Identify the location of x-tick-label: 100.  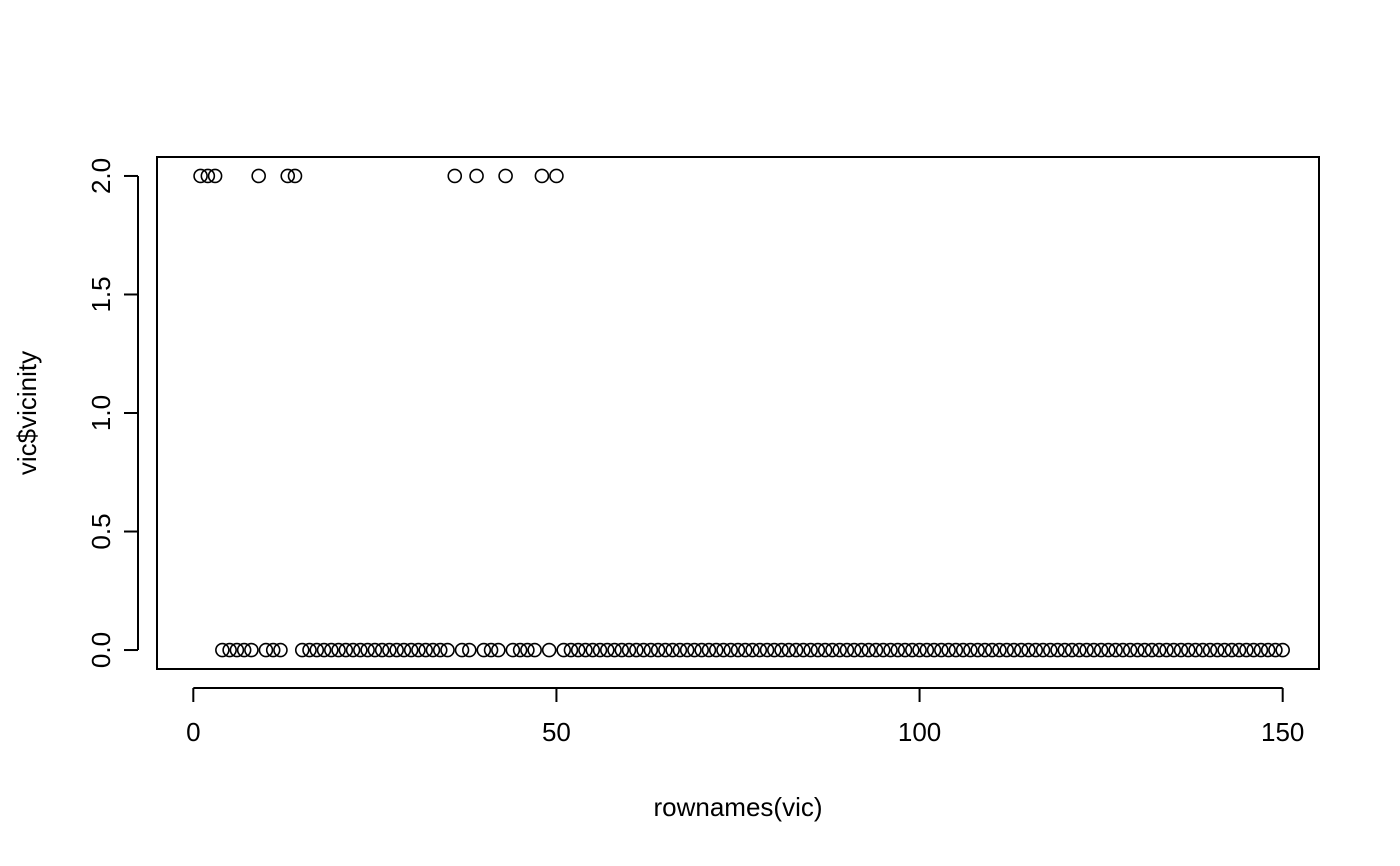
(919, 732).